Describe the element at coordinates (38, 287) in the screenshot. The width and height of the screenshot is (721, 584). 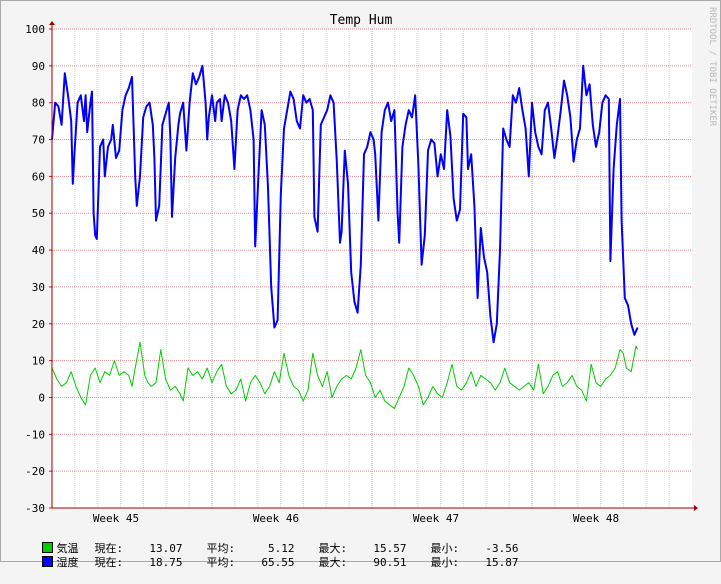
I see `y-tick-label: 30` at that location.